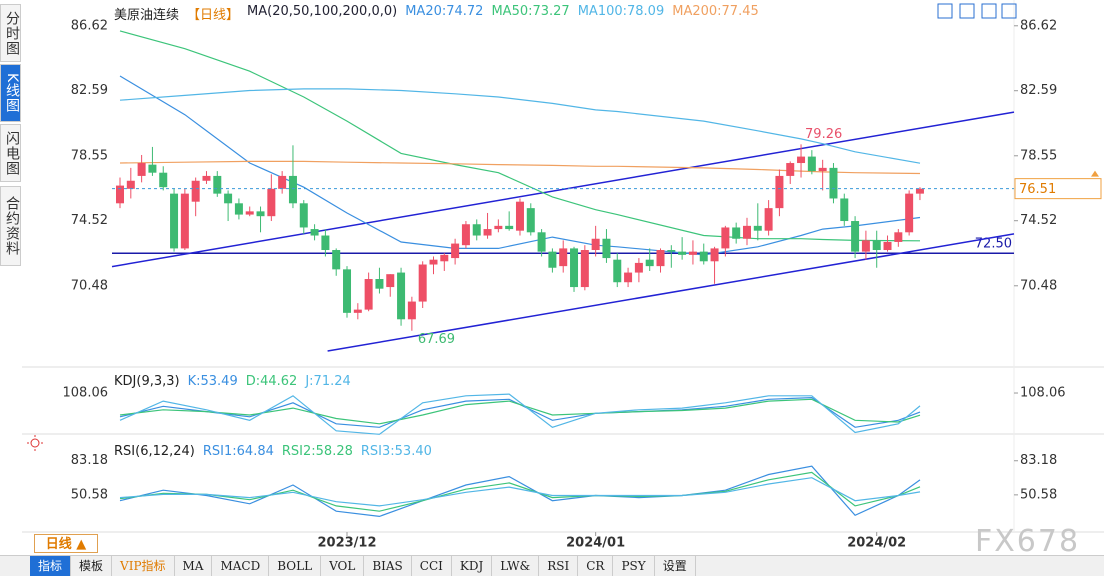 The height and width of the screenshot is (576, 1104). What do you see at coordinates (1038, 220) in the screenshot?
I see `y-tick-label-right: 74.52` at bounding box center [1038, 220].